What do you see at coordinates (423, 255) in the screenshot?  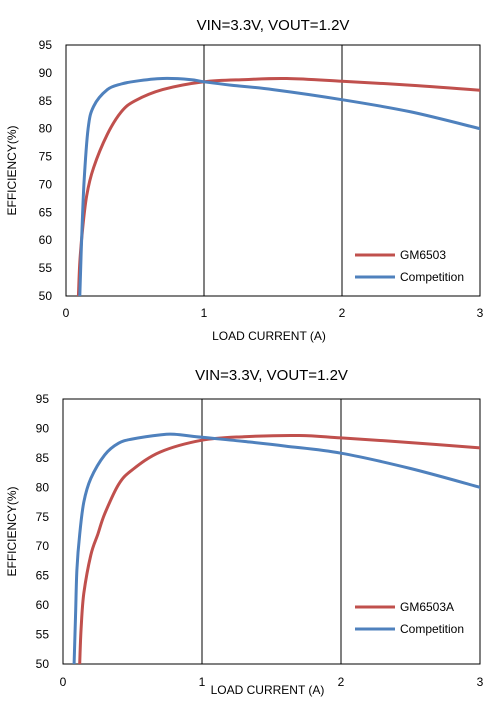 I see `legend-label: GM6503` at bounding box center [423, 255].